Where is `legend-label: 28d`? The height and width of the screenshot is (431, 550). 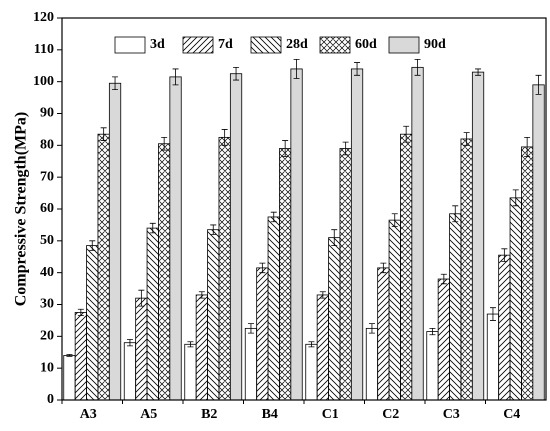
legend-label: 28d is located at coordinates (297, 44).